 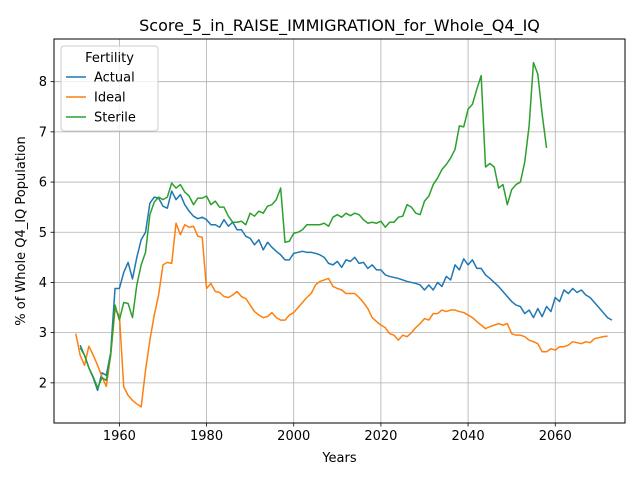 I want to click on legend-label-actual: Actual, so click(x=114, y=78).